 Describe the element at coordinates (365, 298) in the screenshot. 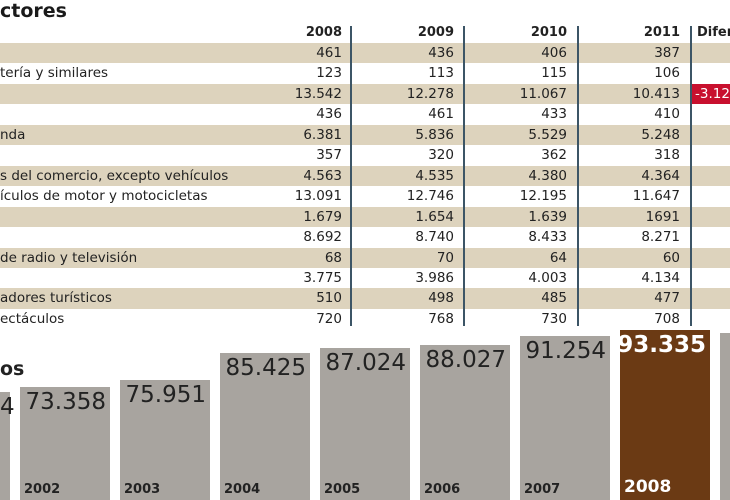

I see `table-row: adores turísticos 510 498 485 477` at that location.